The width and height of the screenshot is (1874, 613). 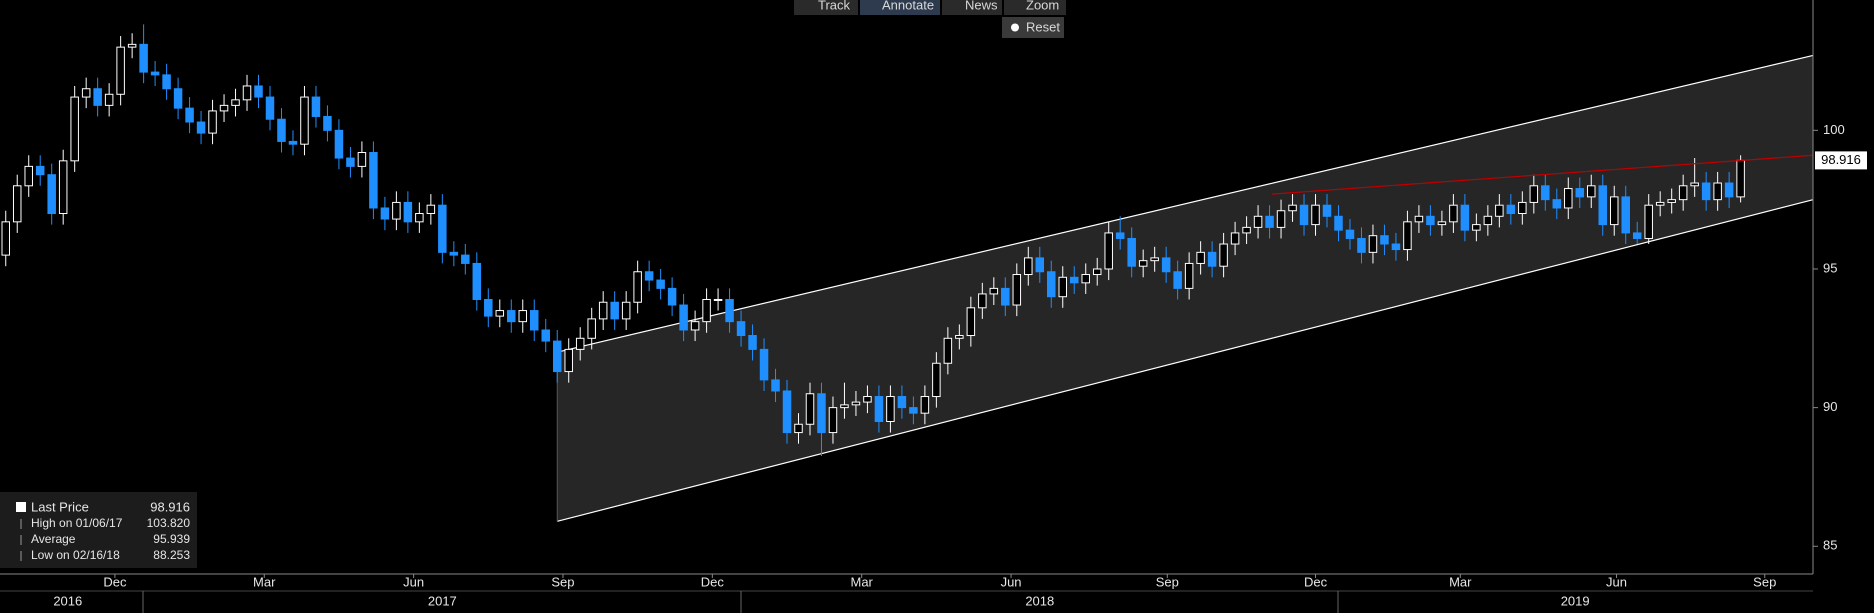 What do you see at coordinates (77, 523) in the screenshot?
I see `stats-label: High on 01/06/17` at bounding box center [77, 523].